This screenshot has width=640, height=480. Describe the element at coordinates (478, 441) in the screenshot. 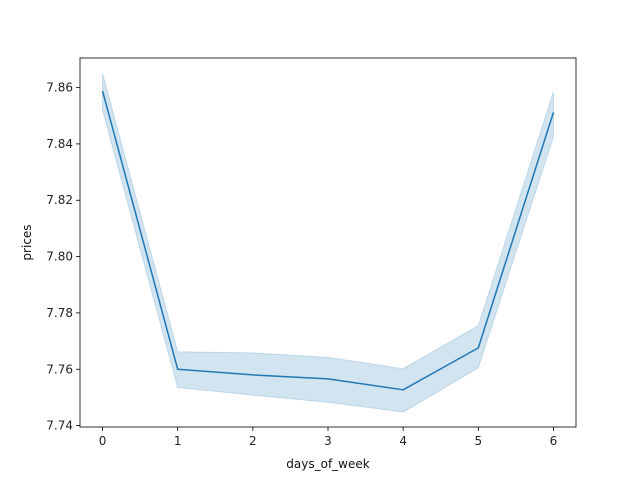

I see `x-tick-label: 5` at that location.